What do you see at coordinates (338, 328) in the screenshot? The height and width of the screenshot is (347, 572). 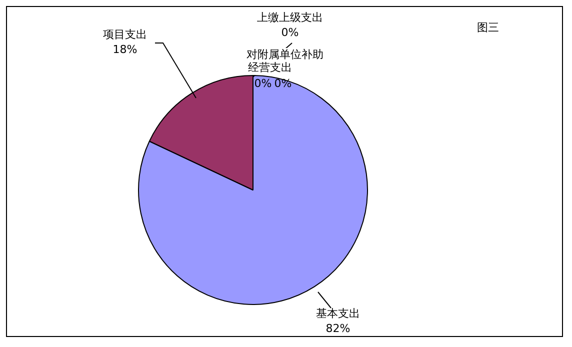 I see `data-label: 82%` at bounding box center [338, 328].